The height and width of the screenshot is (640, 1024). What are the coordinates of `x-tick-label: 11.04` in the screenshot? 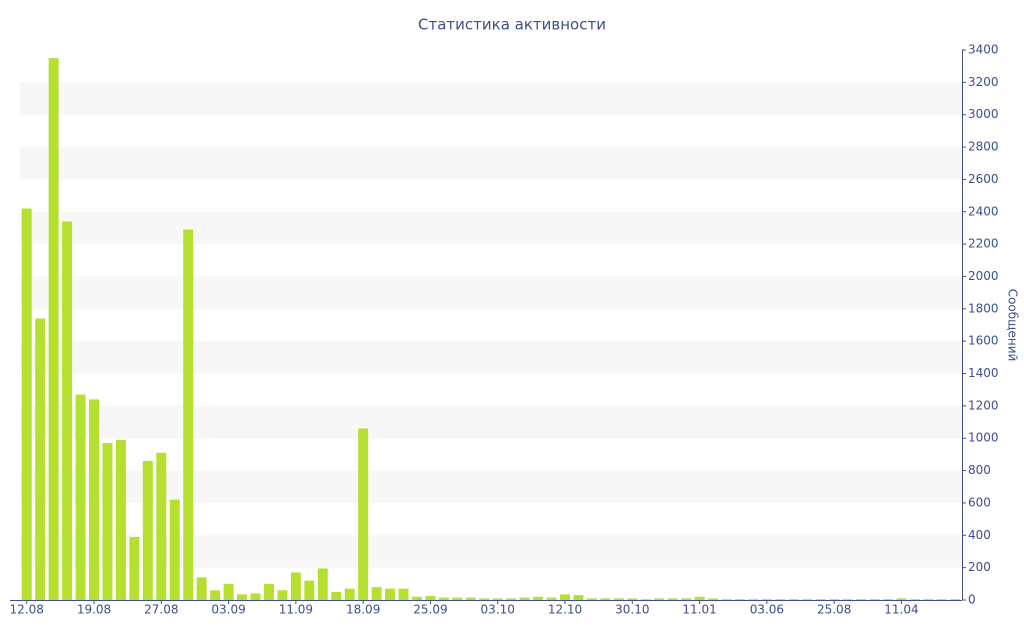 It's located at (901, 610).